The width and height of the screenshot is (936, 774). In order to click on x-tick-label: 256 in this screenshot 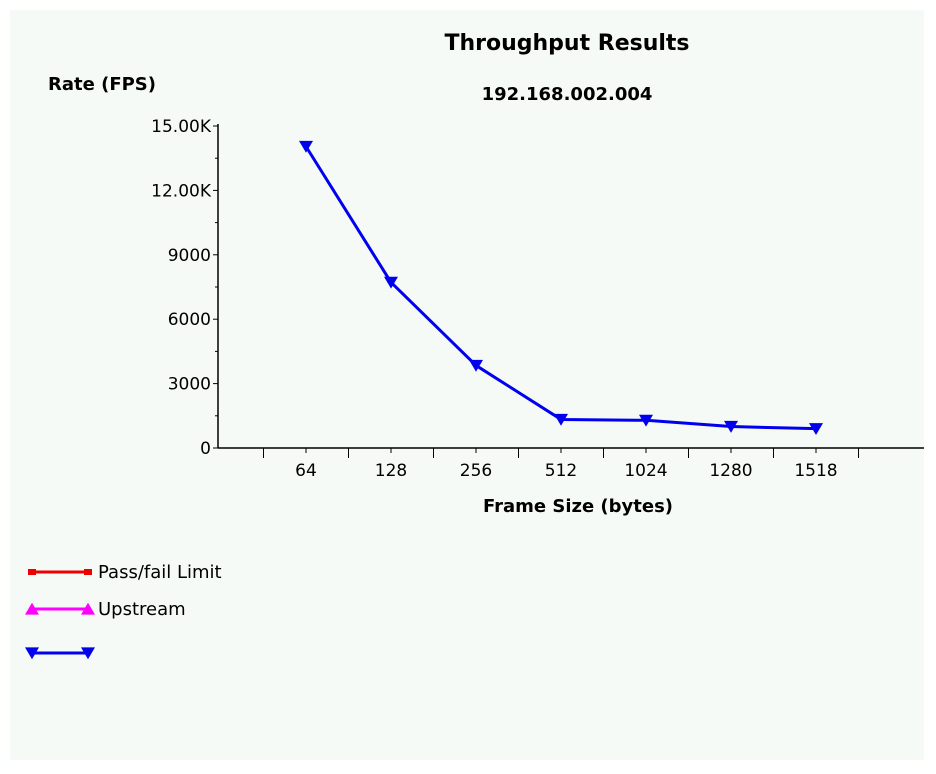, I will do `click(476, 471)`.